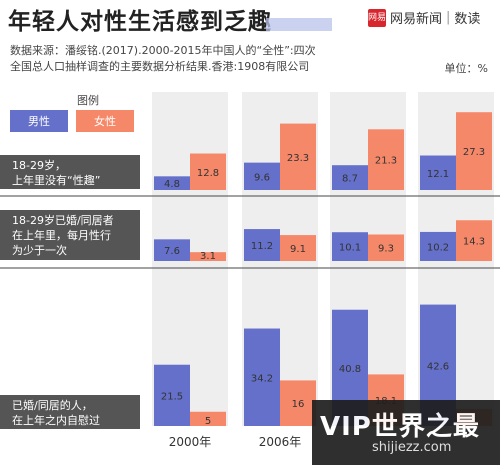 Image resolution: width=500 pixels, height=465 pixels. I want to click on value-label-male-p1-c3: 8.7, so click(350, 179).